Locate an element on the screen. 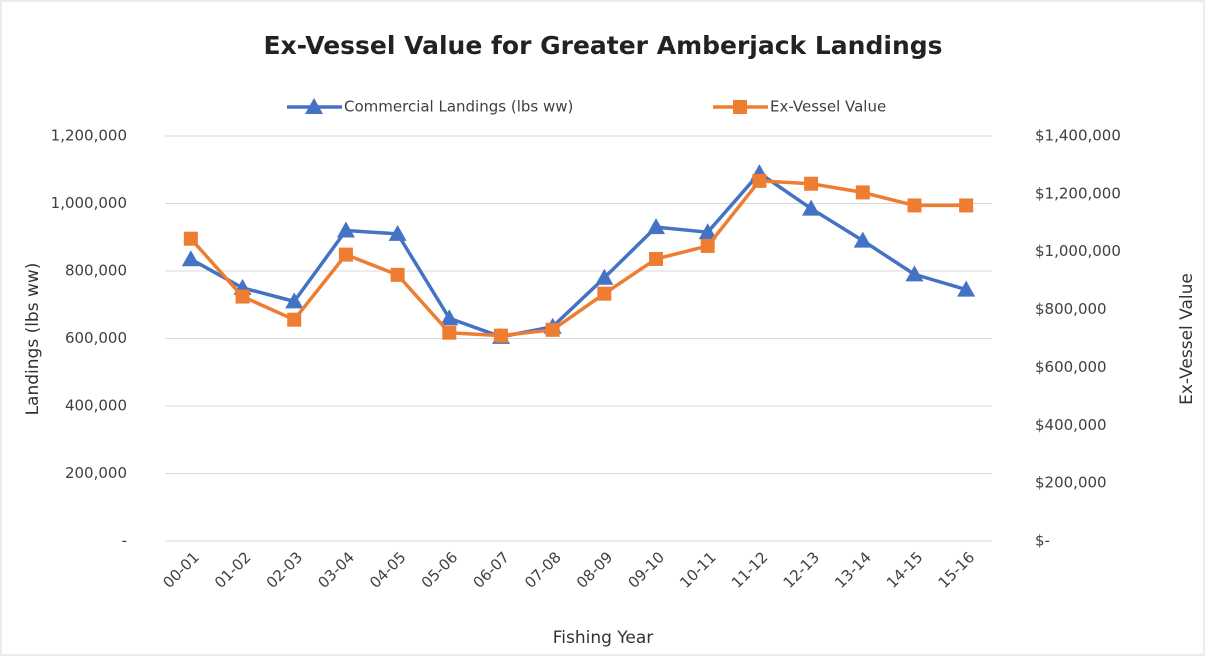  y2-axis-title: Ex-Vessel Value is located at coordinates (1187, 339).